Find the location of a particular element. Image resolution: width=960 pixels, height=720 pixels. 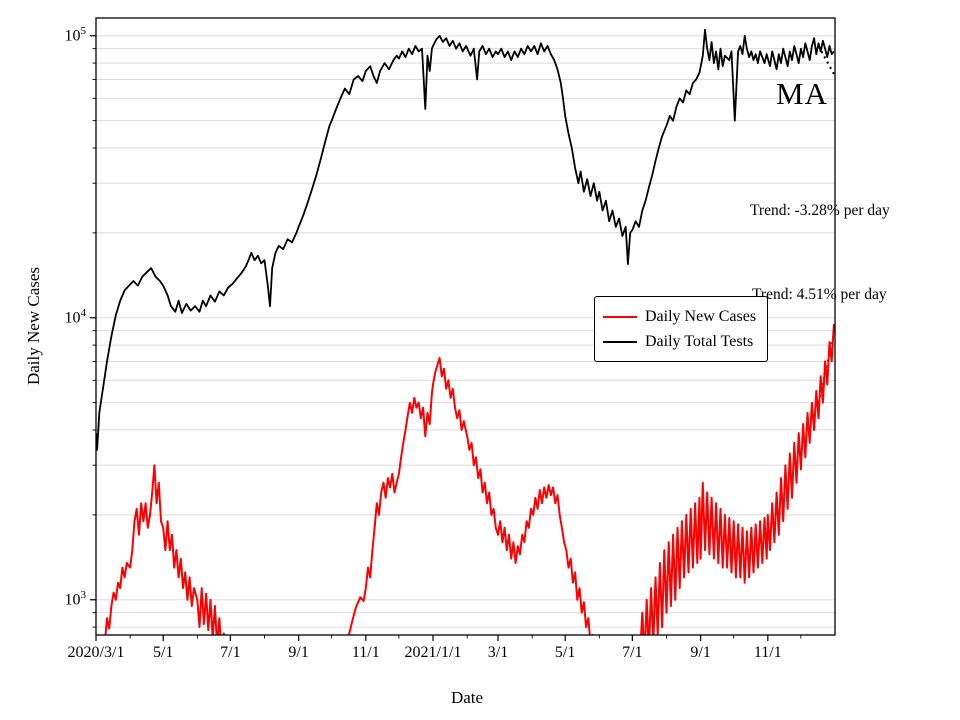

red-line-swatch is located at coordinates (620, 316).